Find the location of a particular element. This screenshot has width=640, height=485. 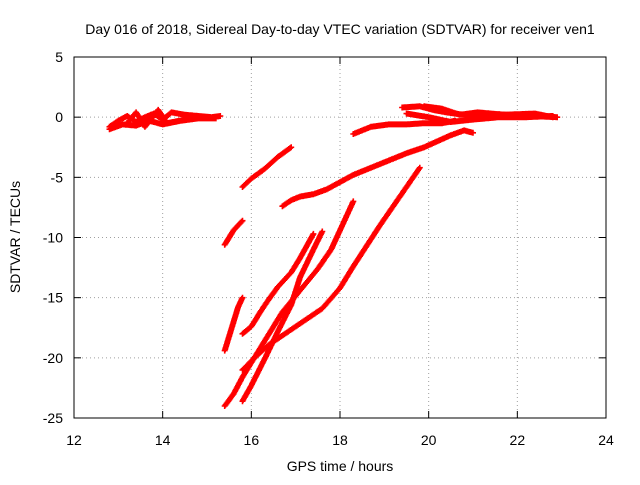

y-tick-label: 5 is located at coordinates (59, 57).